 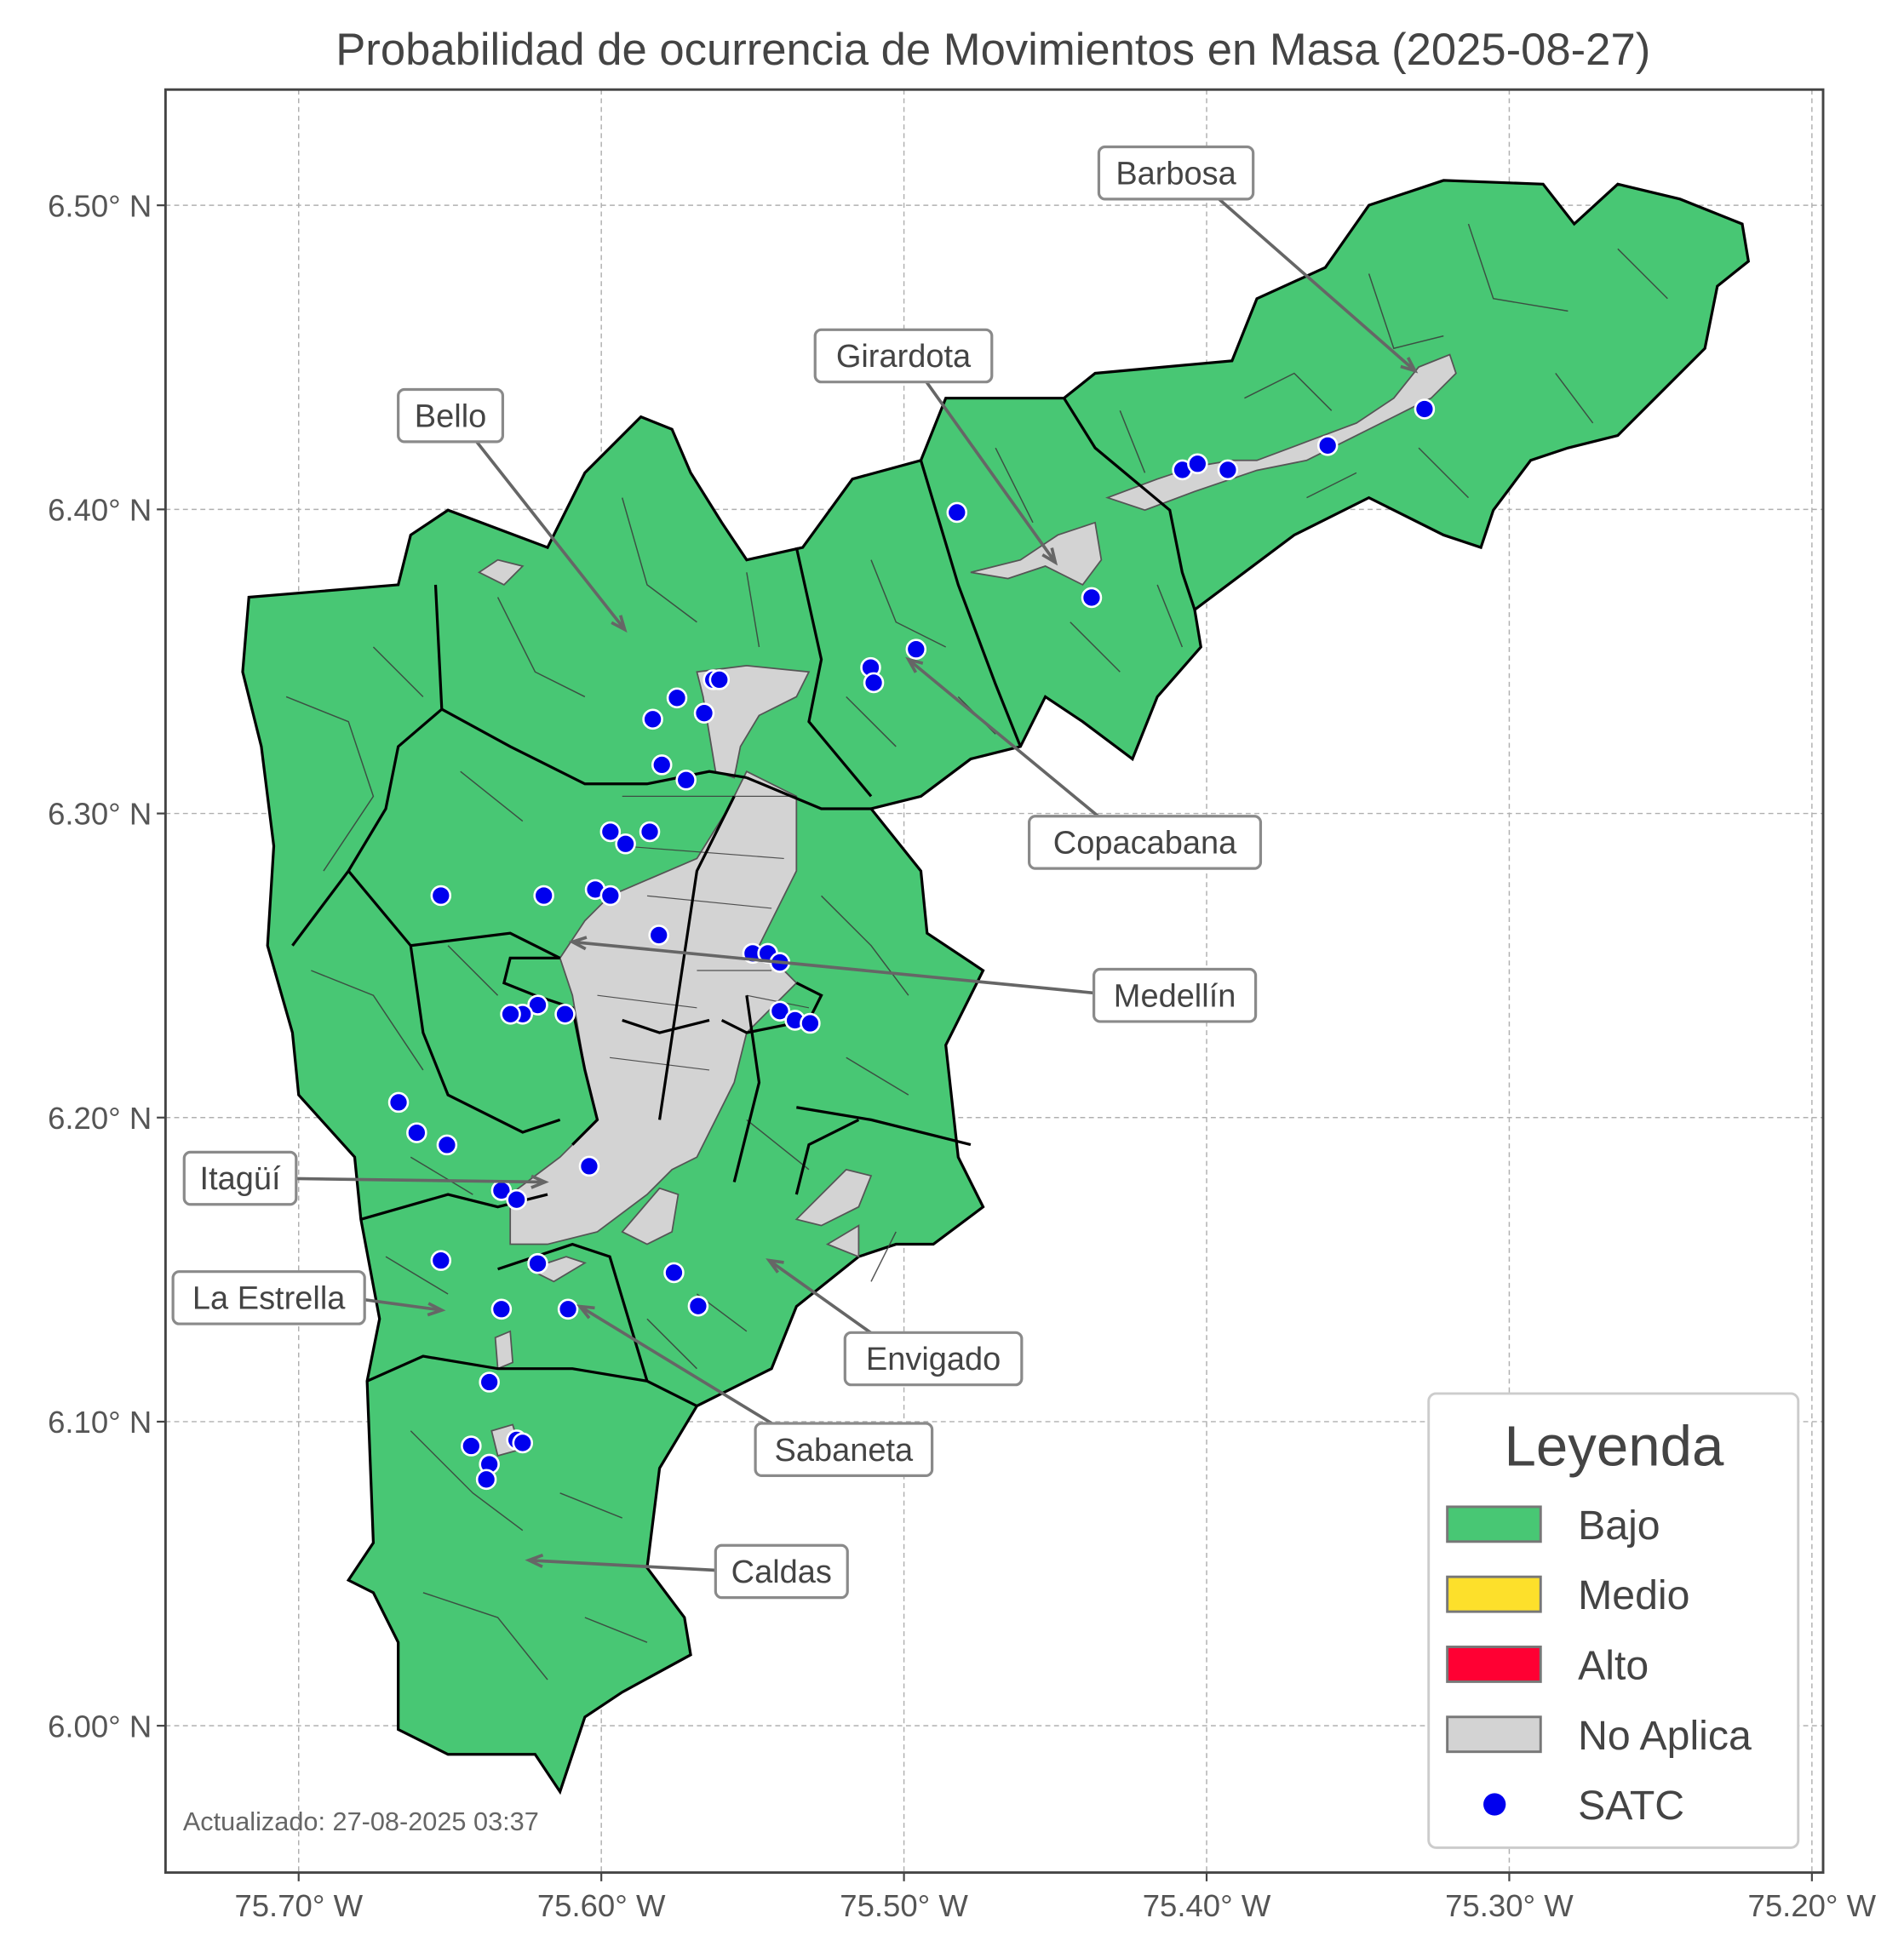 What do you see at coordinates (100, 814) in the screenshot?
I see `y-tick-label: 6.30° N` at bounding box center [100, 814].